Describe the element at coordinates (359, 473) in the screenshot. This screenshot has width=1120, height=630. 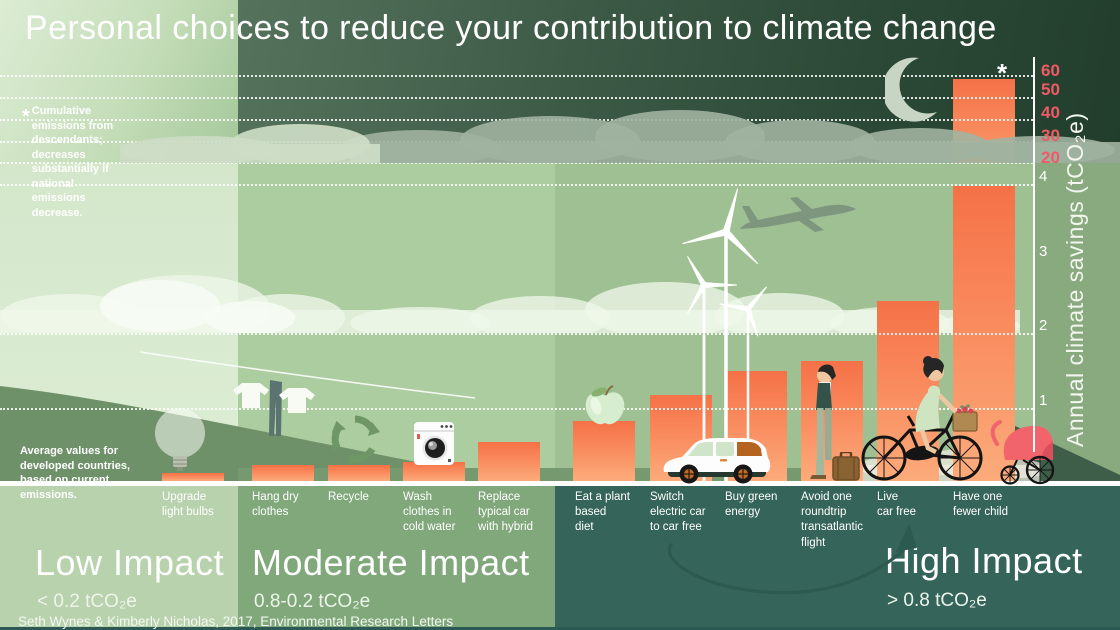
I see `bar-recycle` at that location.